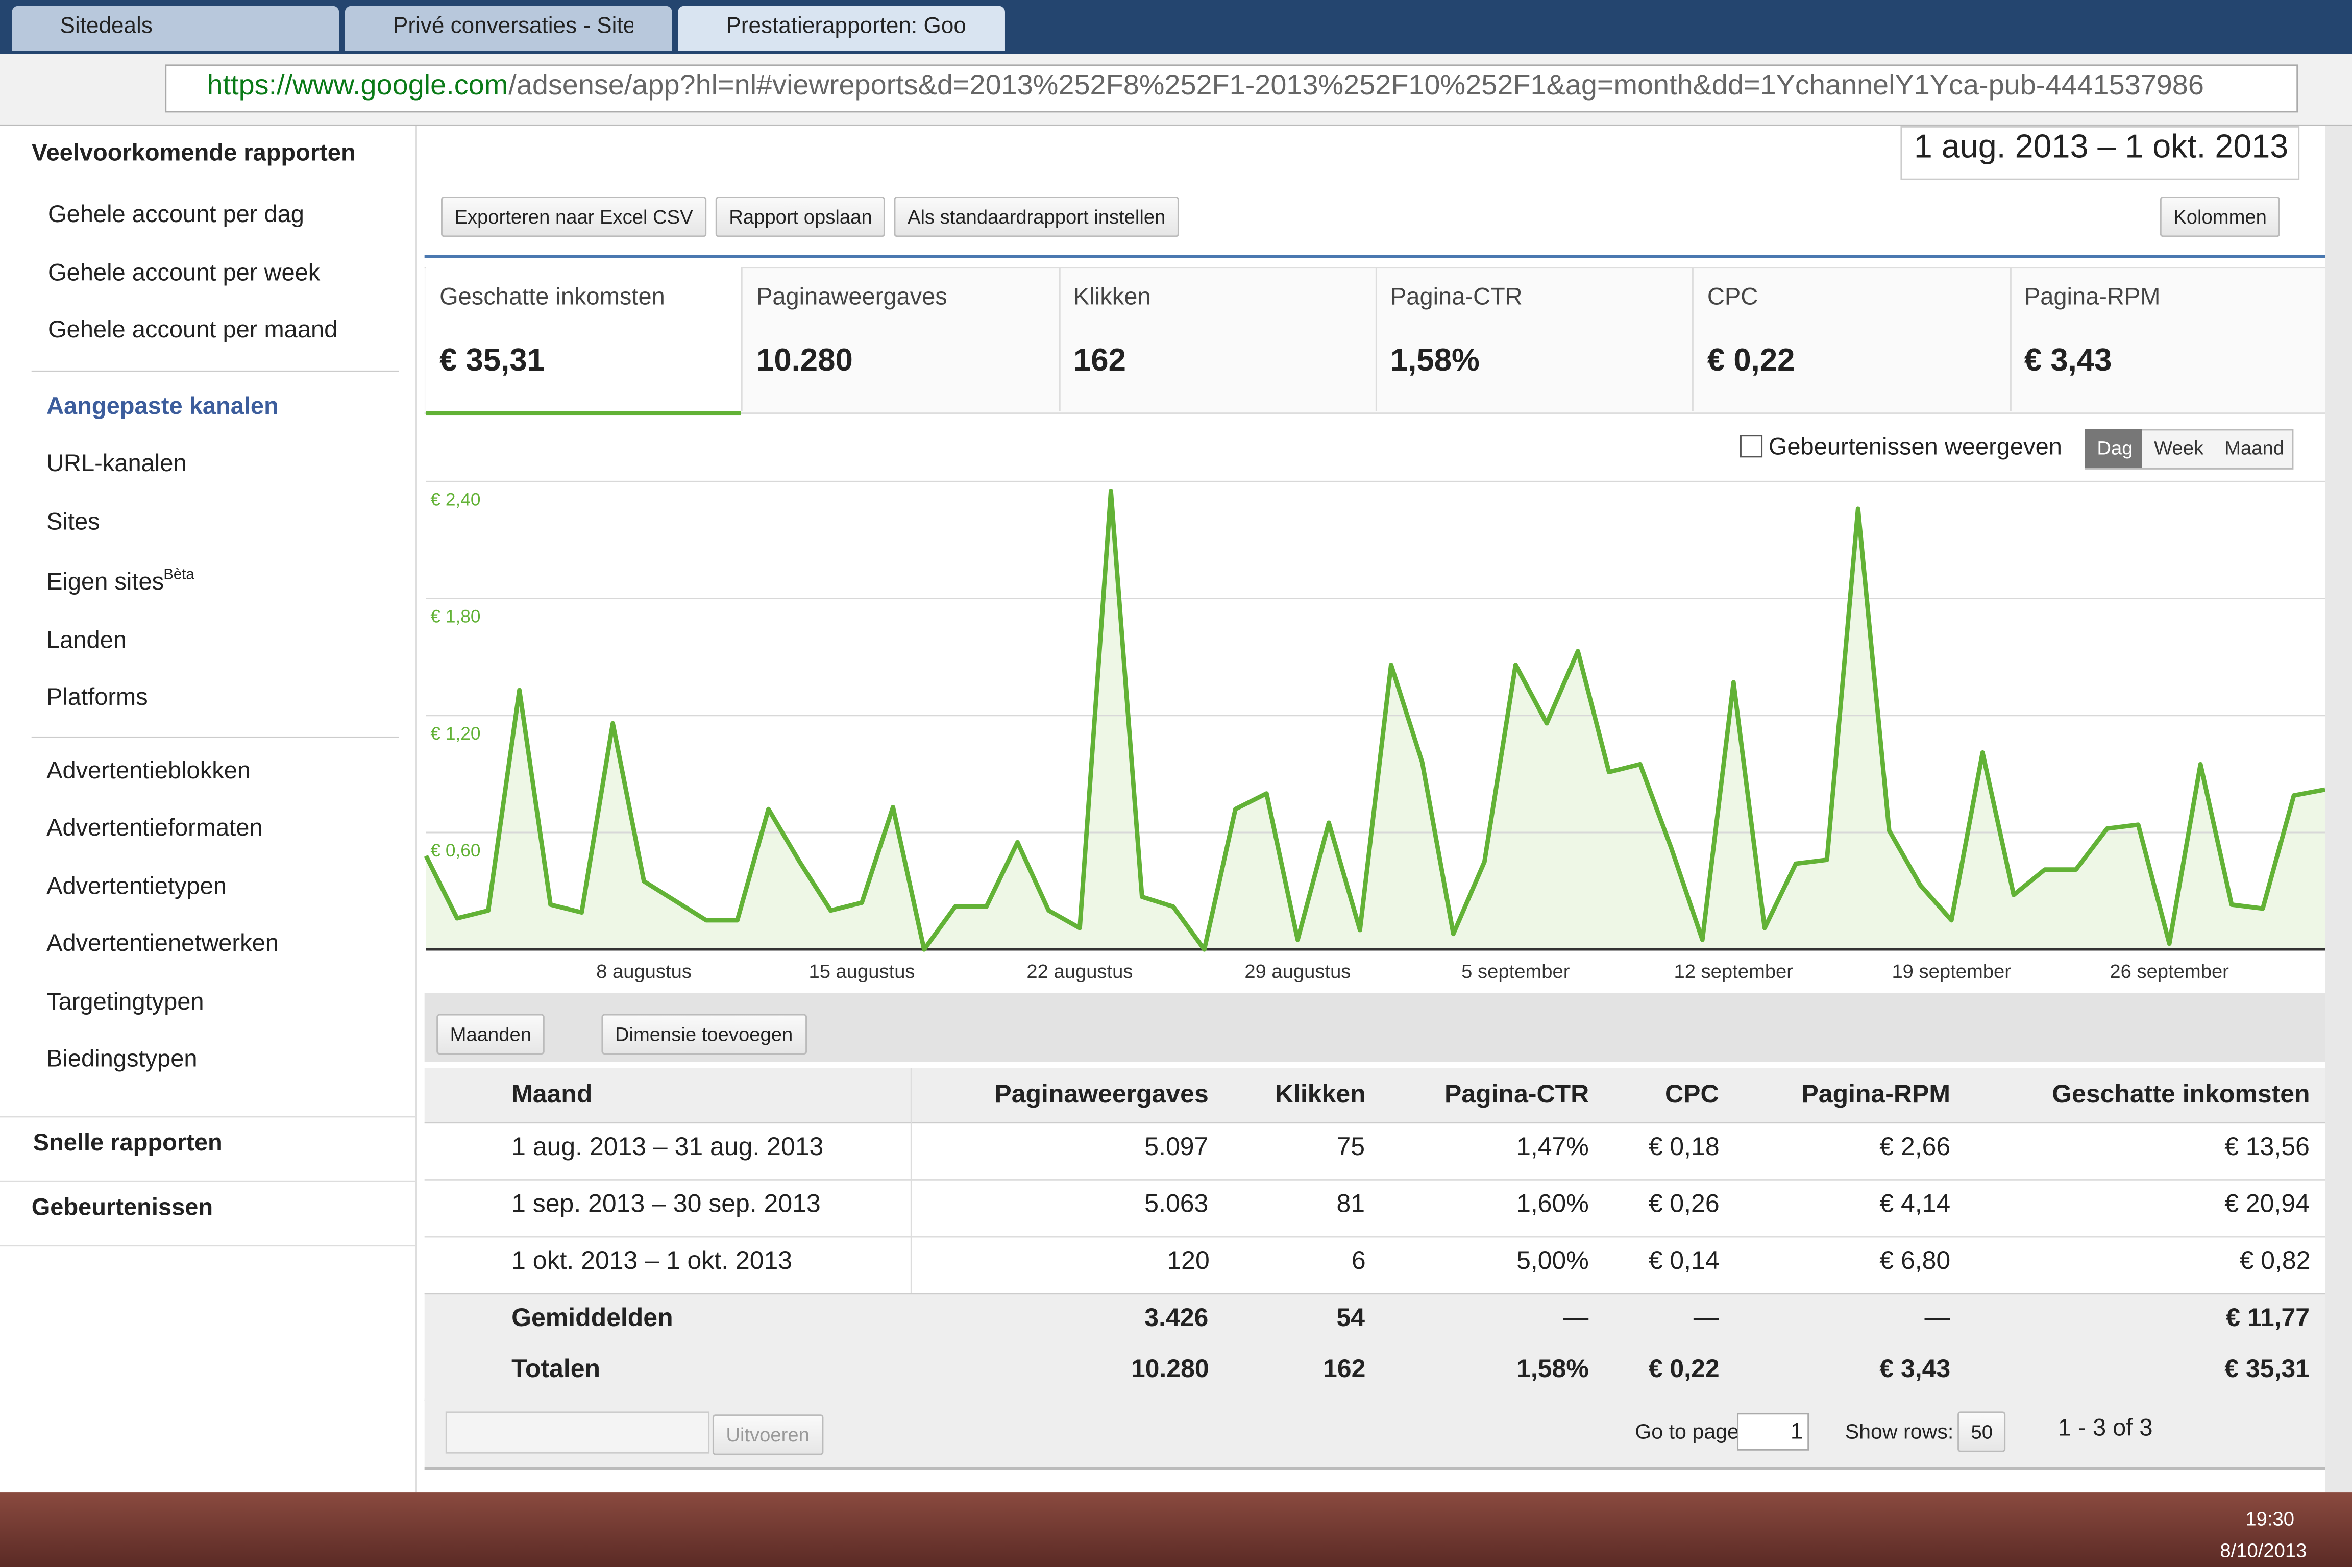 The image size is (2352, 1568). I want to click on dropdown: Maanden, so click(490, 1034).